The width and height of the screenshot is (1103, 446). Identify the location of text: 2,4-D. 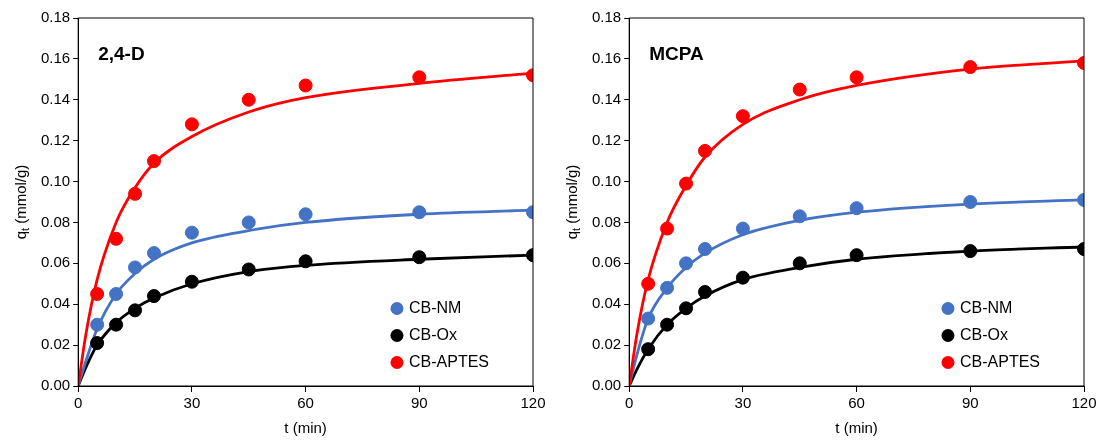
(121, 54).